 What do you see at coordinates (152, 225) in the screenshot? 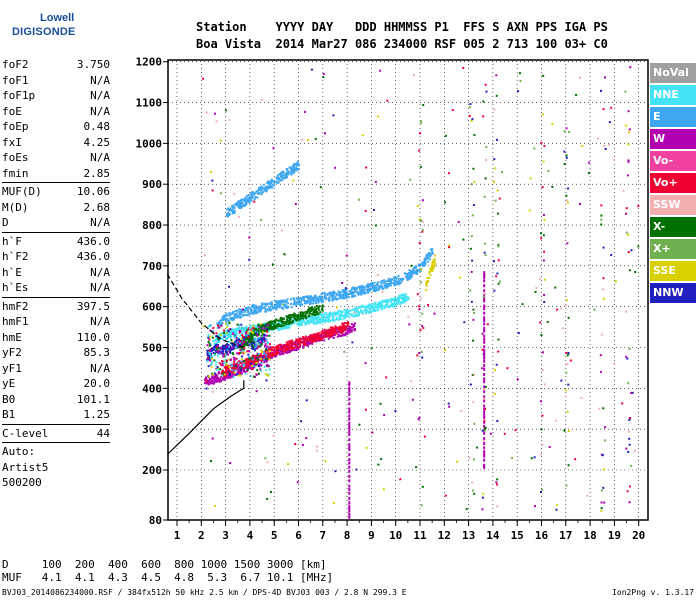
I see `y-tick-label: 800` at bounding box center [152, 225].